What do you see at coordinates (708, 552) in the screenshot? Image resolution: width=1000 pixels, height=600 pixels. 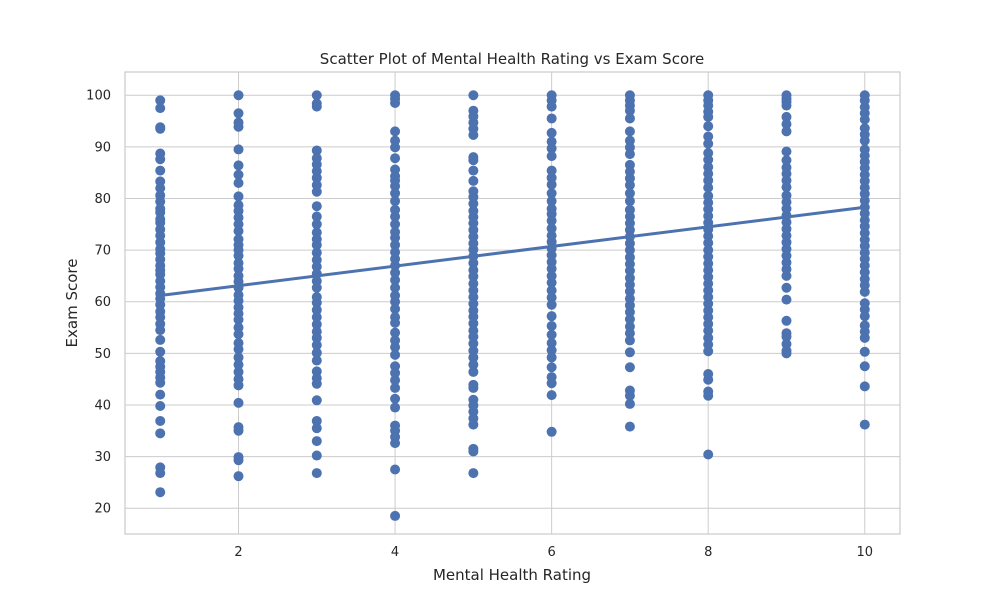 I see `x-tick-label: 8` at bounding box center [708, 552].